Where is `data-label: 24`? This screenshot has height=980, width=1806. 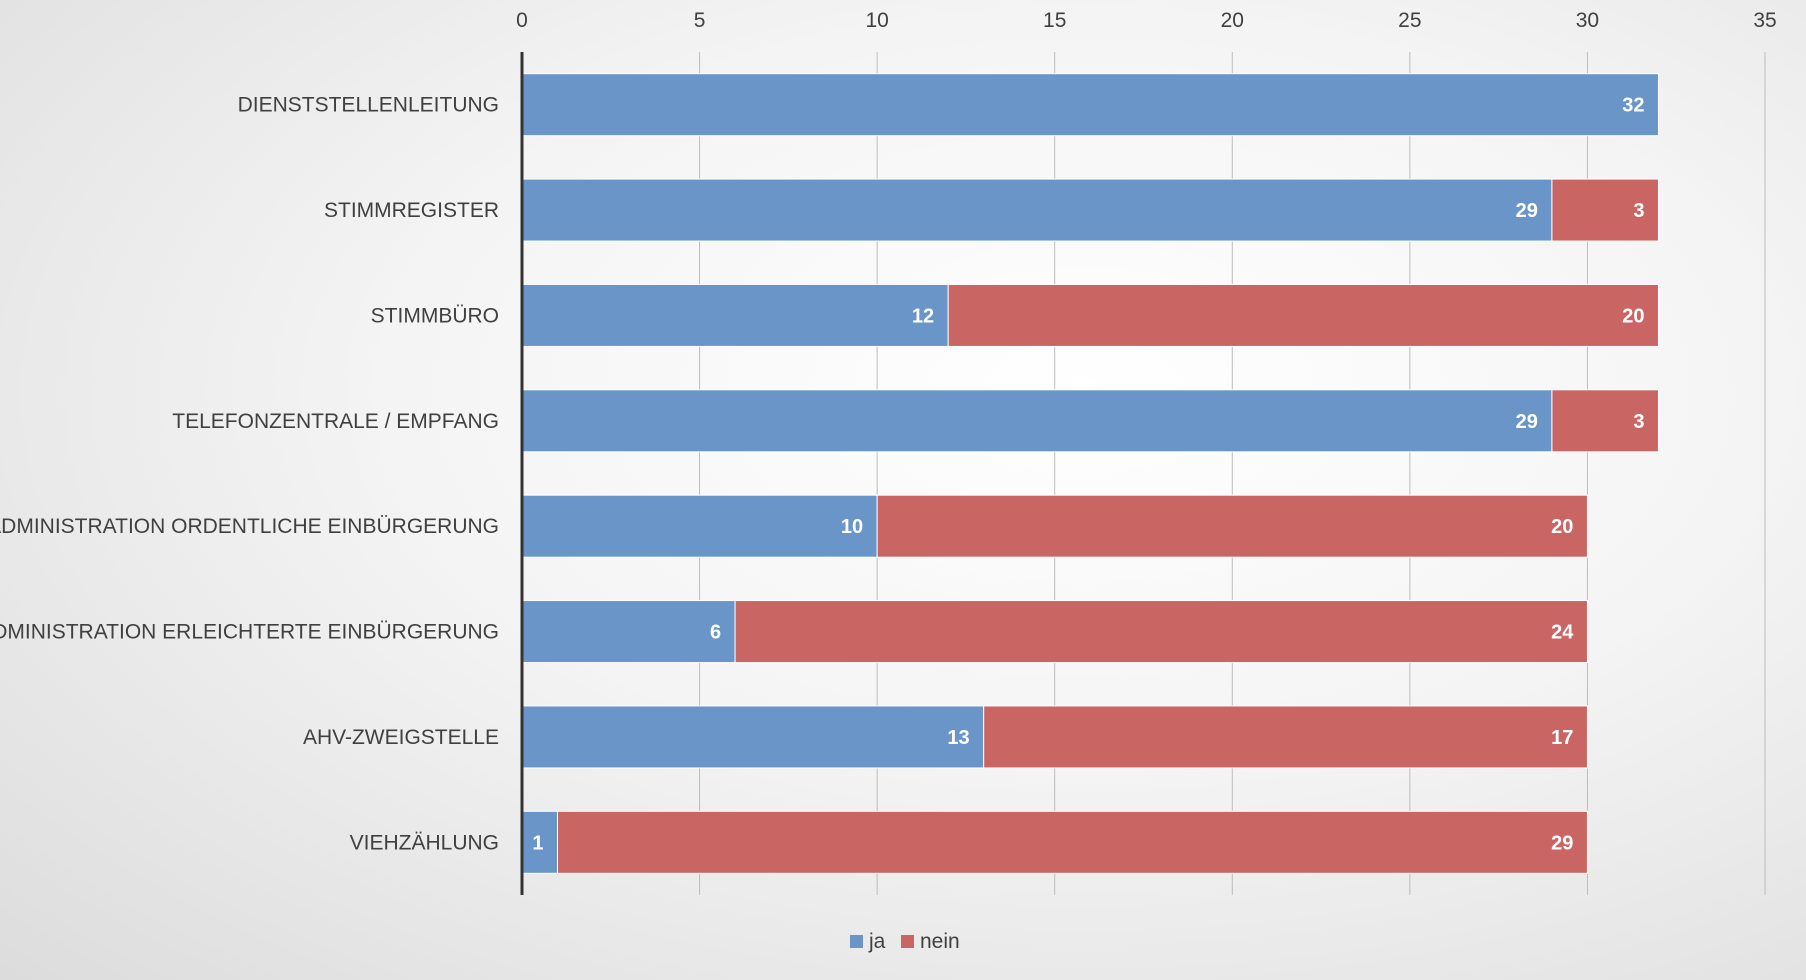
data-label: 24 is located at coordinates (1562, 633).